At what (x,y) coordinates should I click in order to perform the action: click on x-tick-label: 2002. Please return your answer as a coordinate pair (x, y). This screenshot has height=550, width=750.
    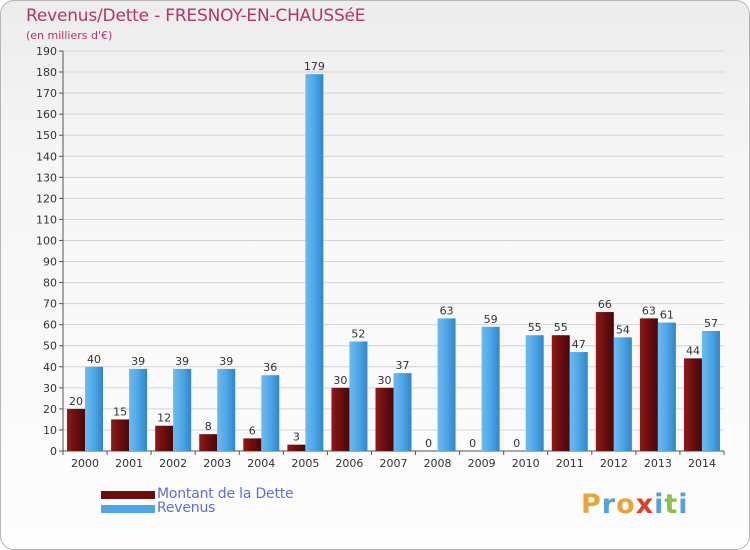
    Looking at the image, I should click on (173, 463).